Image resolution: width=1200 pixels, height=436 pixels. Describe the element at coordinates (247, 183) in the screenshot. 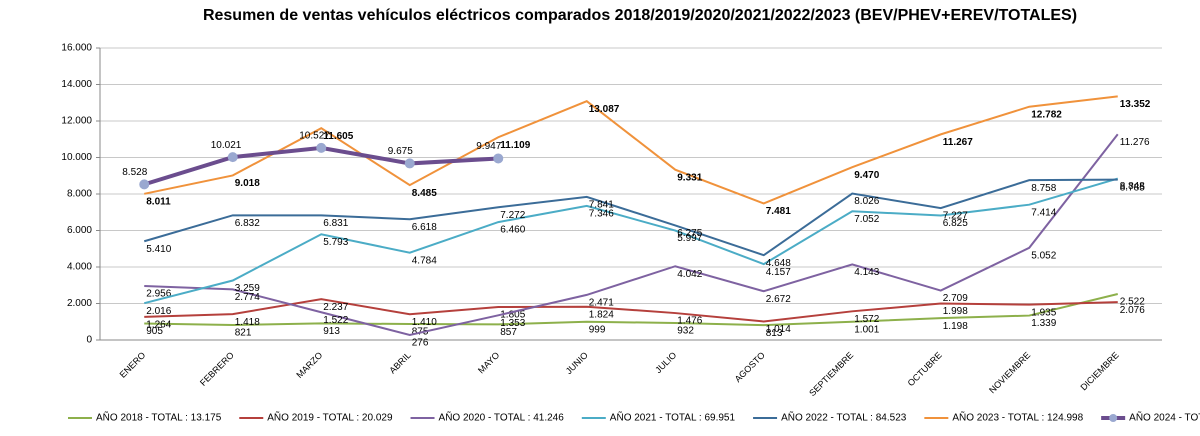

I see `data-label: 9.018` at that location.